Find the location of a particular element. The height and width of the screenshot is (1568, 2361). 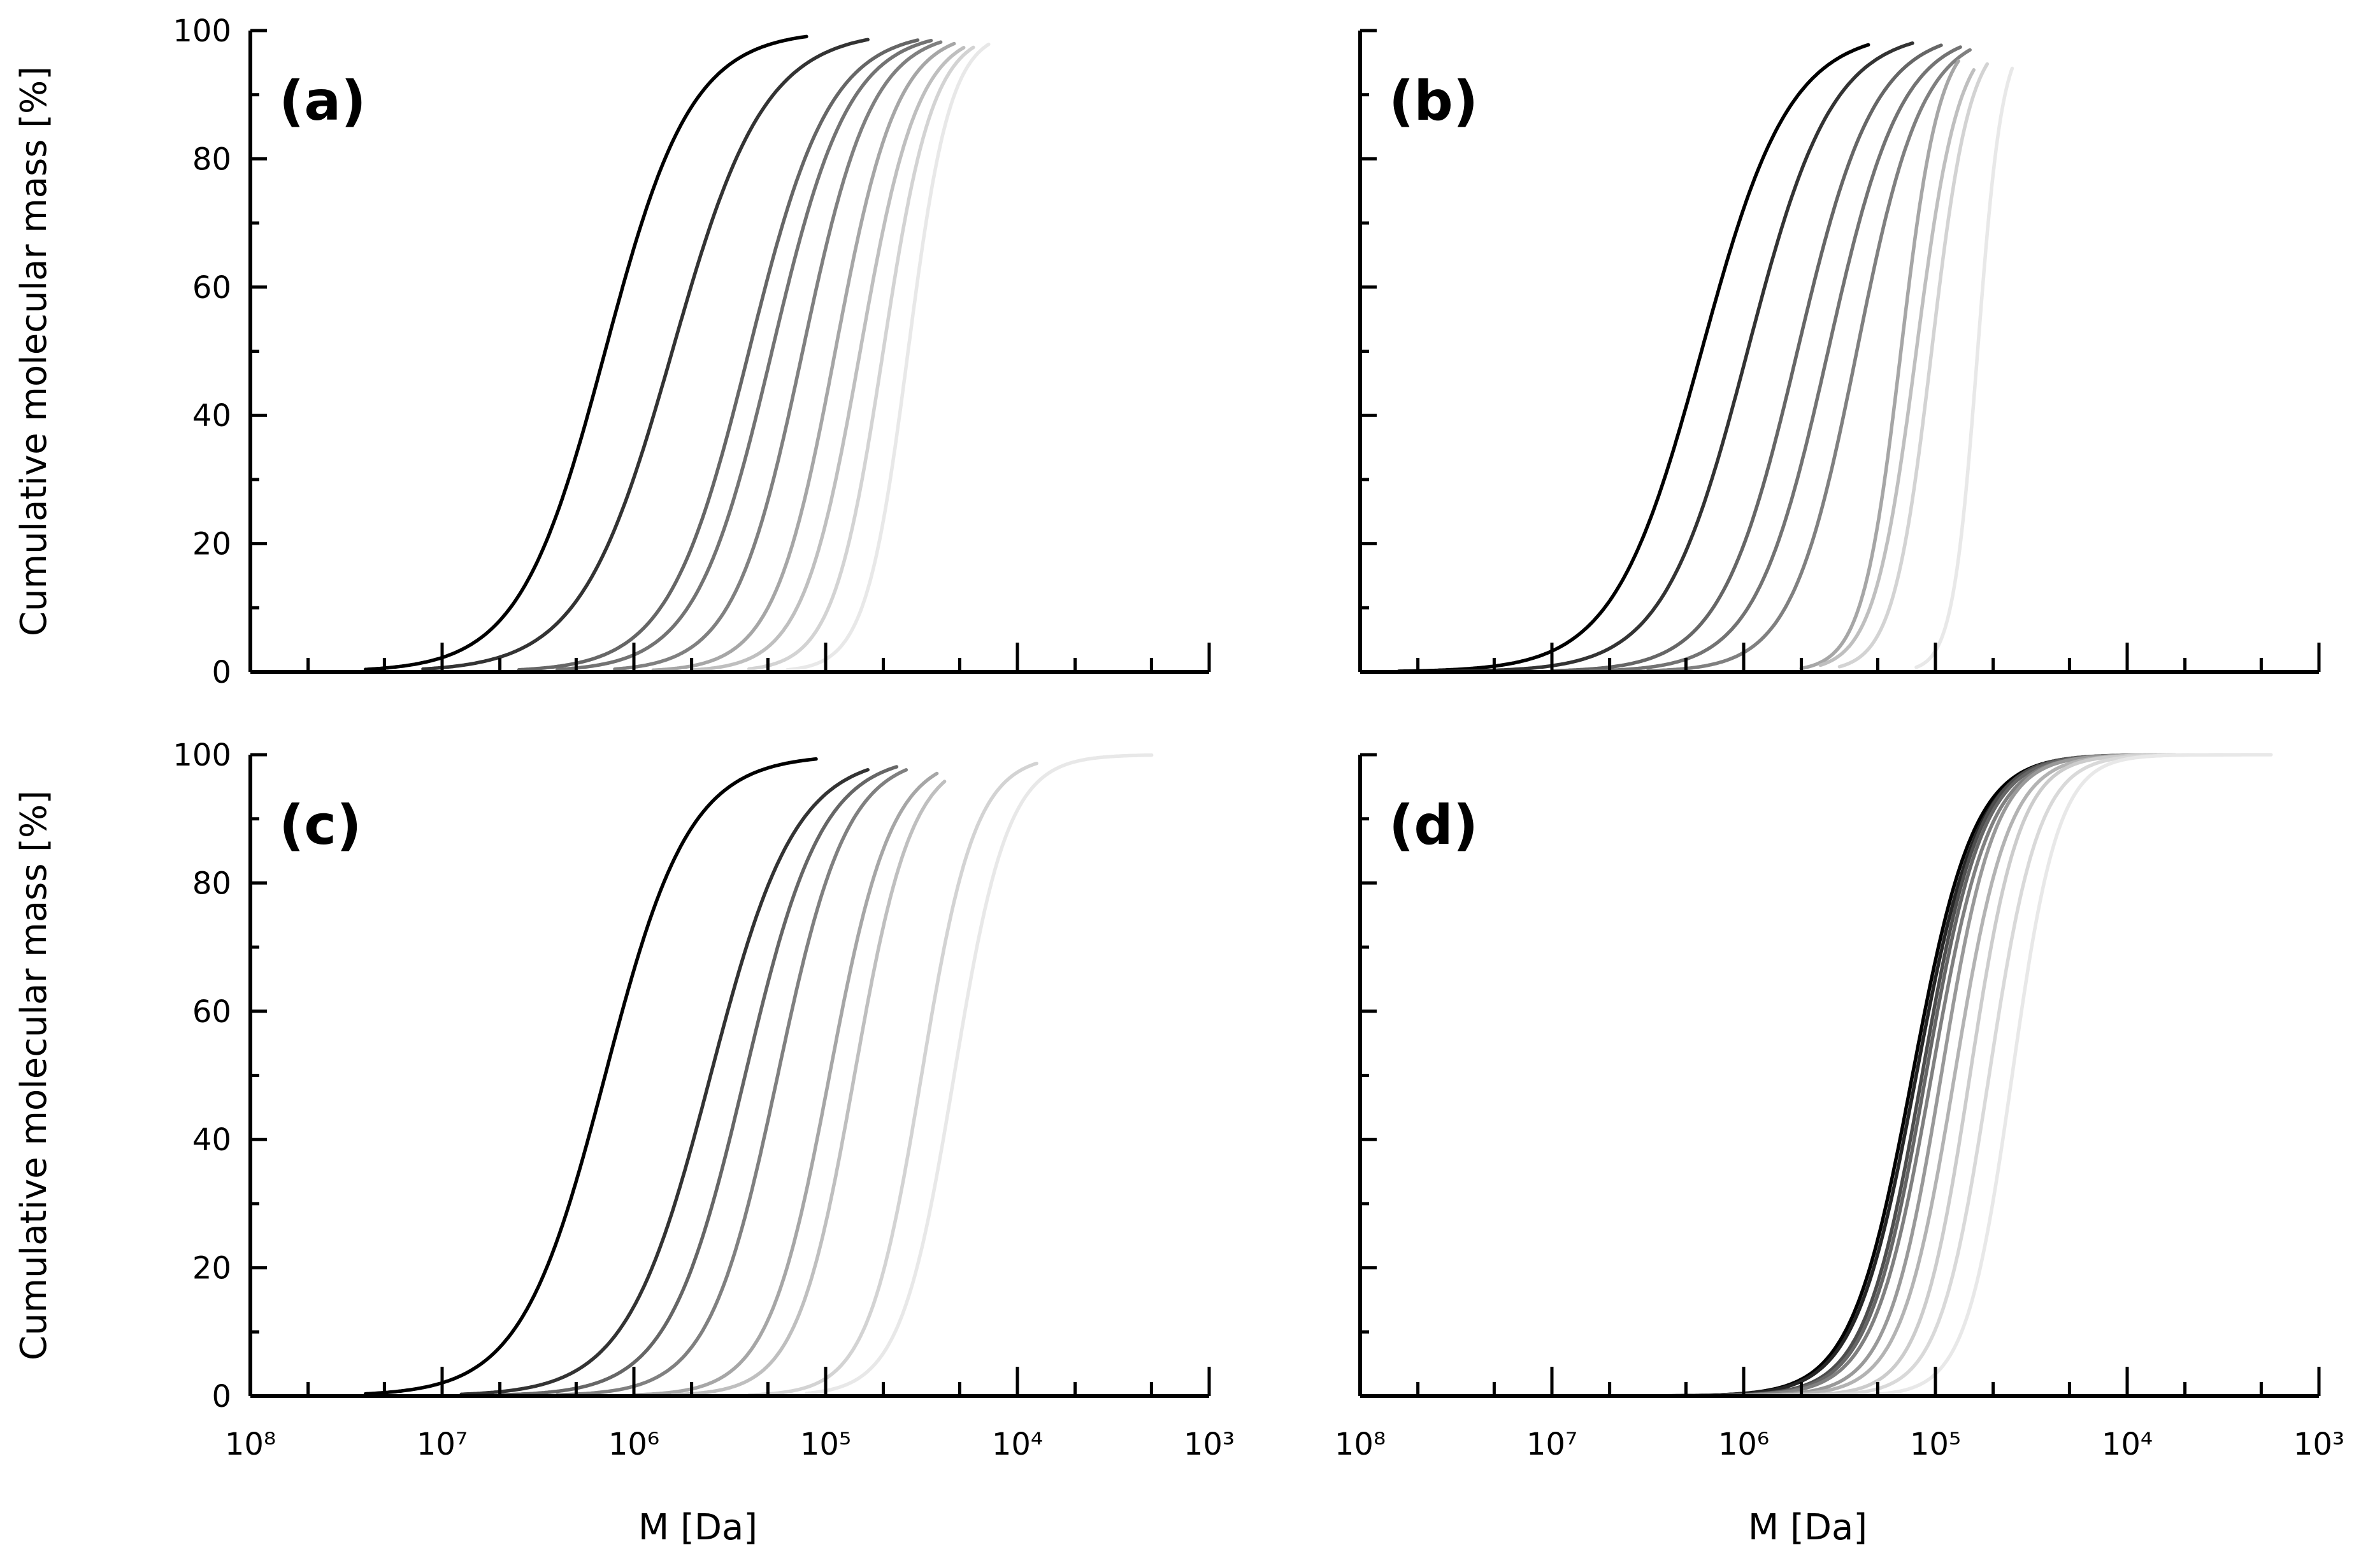

panel-label: (a) is located at coordinates (322, 101).